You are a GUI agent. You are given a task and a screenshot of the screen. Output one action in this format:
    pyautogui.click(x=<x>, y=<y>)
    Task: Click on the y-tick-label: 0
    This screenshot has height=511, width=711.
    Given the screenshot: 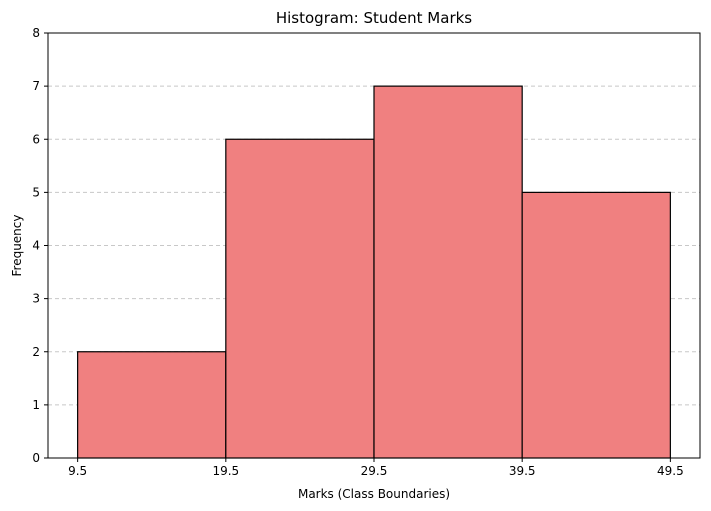 What is the action you would take?
    pyautogui.click(x=36, y=458)
    